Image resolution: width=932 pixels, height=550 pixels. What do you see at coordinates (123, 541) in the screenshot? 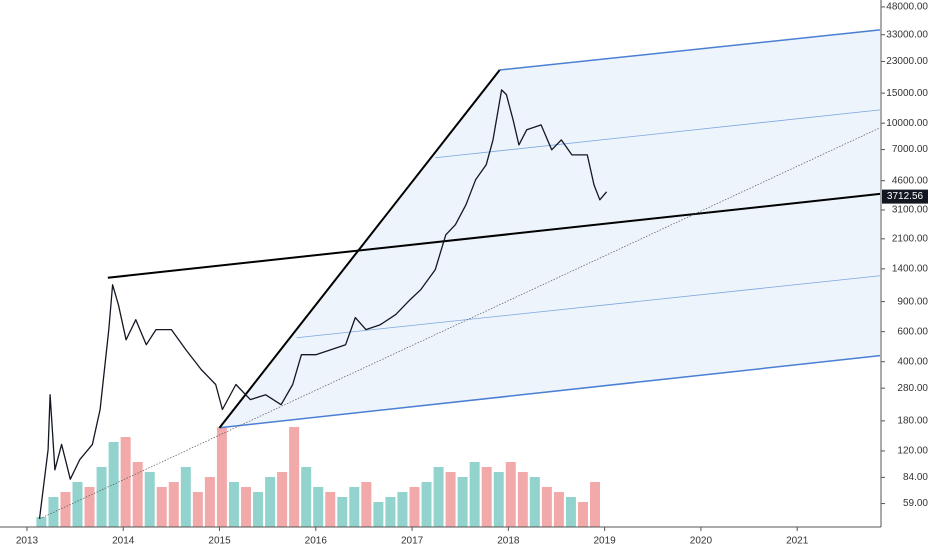
I see `x-tick-label: 2014` at bounding box center [123, 541].